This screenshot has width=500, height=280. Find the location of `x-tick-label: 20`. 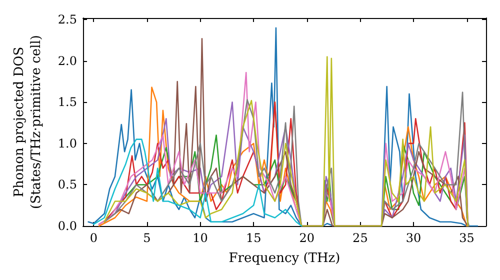

x-tick-label: 20 is located at coordinates (307, 238).